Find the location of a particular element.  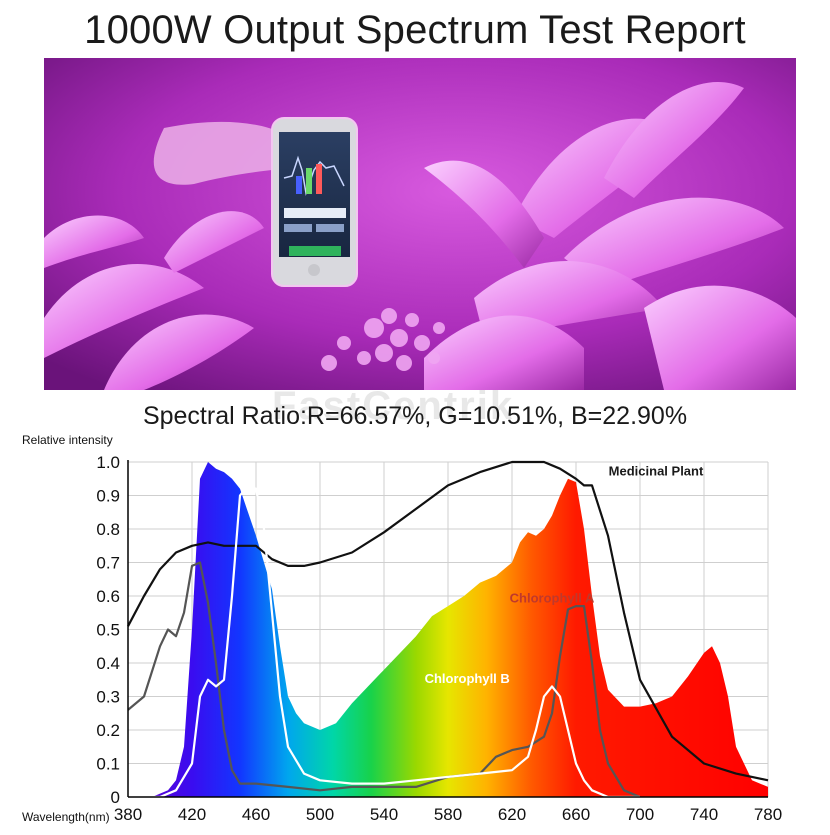

small-flower-cluster is located at coordinates (383, 339).